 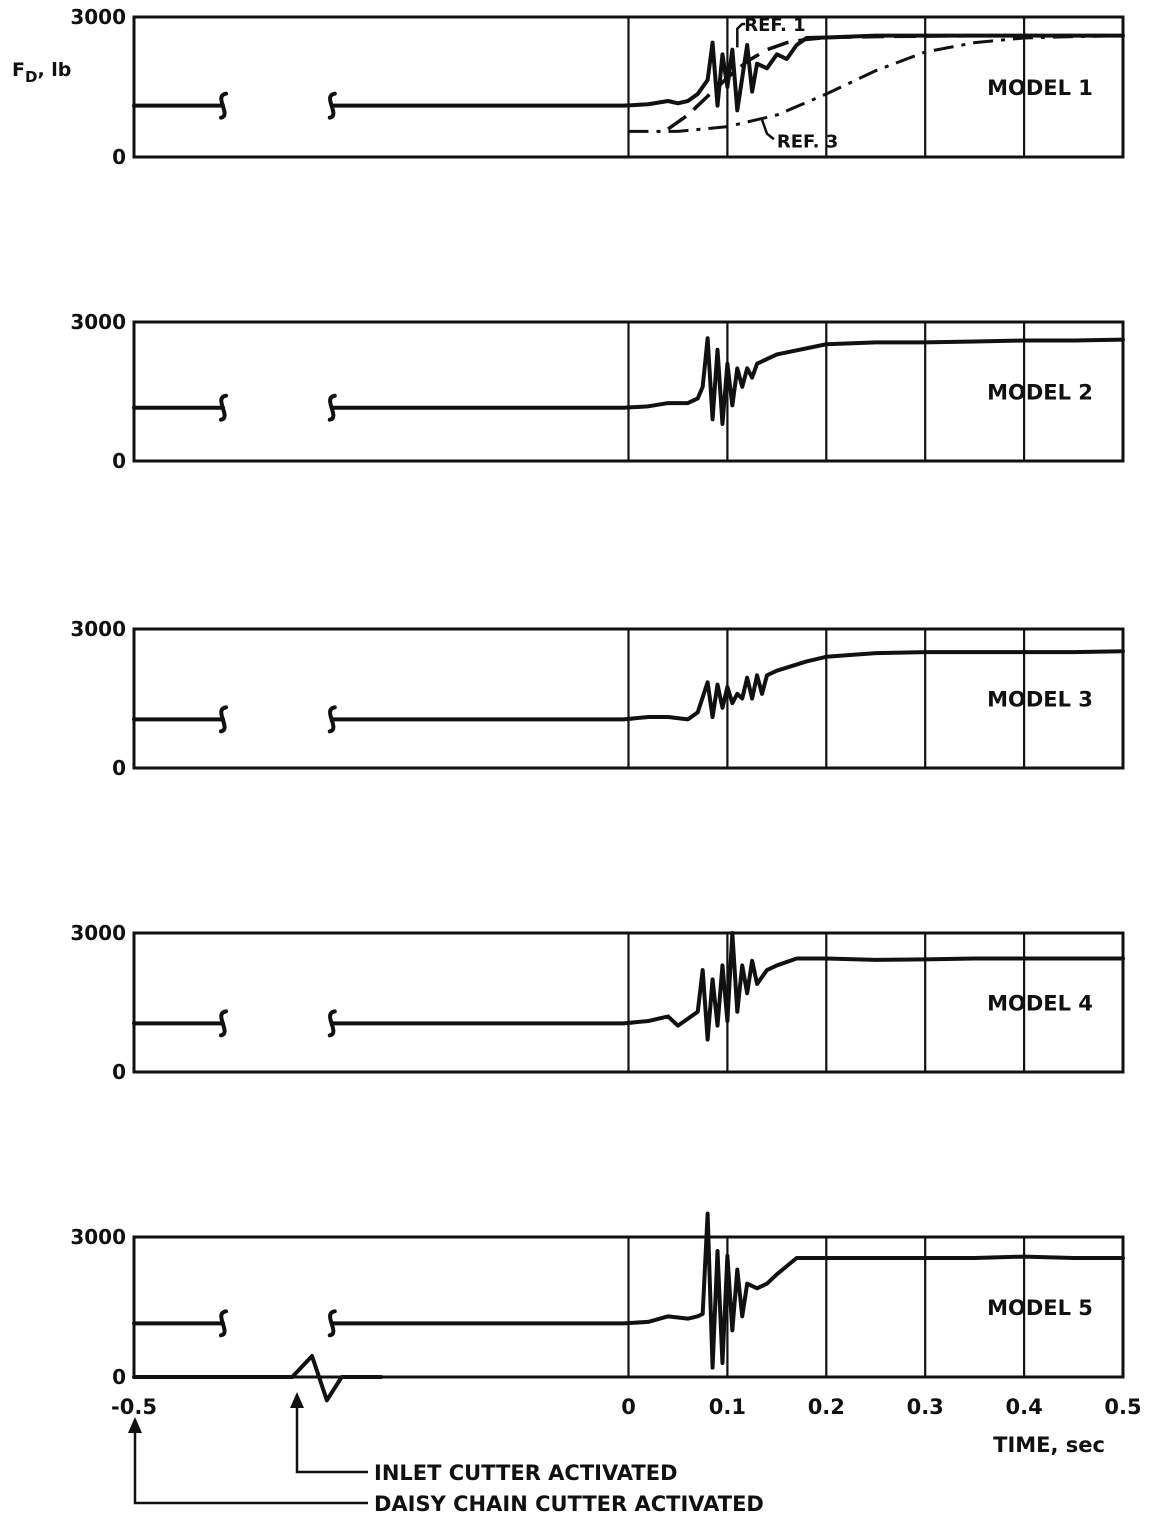 I want to click on panel-label: MODEL 3, so click(x=1040, y=700).